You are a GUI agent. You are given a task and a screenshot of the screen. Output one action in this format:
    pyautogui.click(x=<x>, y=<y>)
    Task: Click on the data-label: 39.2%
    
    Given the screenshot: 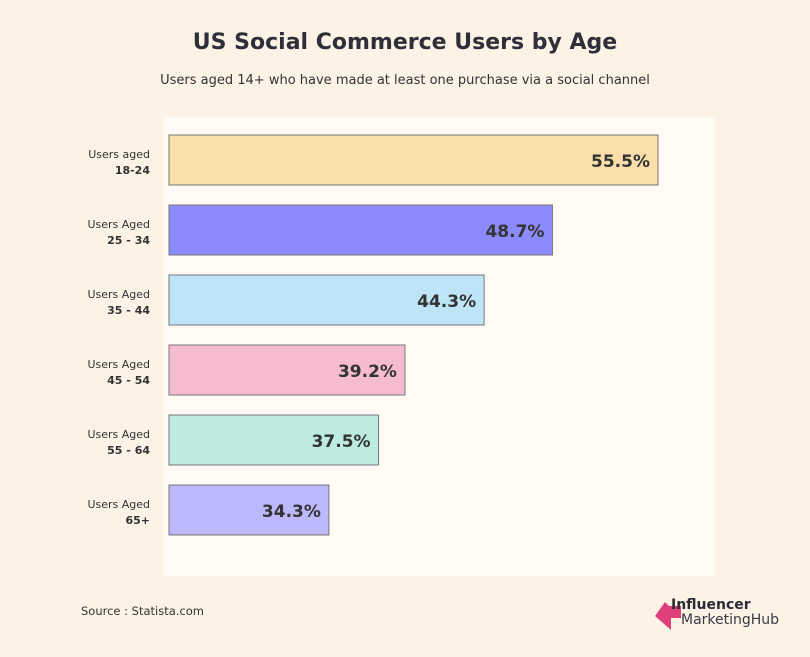 What is the action you would take?
    pyautogui.click(x=367, y=372)
    